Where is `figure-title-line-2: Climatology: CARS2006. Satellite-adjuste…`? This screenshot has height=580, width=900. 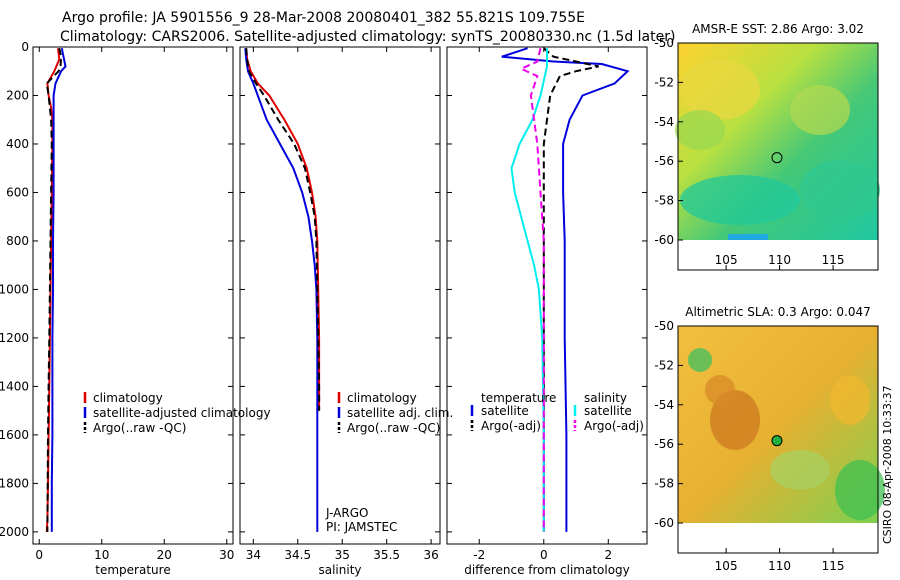
figure-title-line-2: Climatology: CARS2006. Satellite-adjuste… is located at coordinates (368, 37).